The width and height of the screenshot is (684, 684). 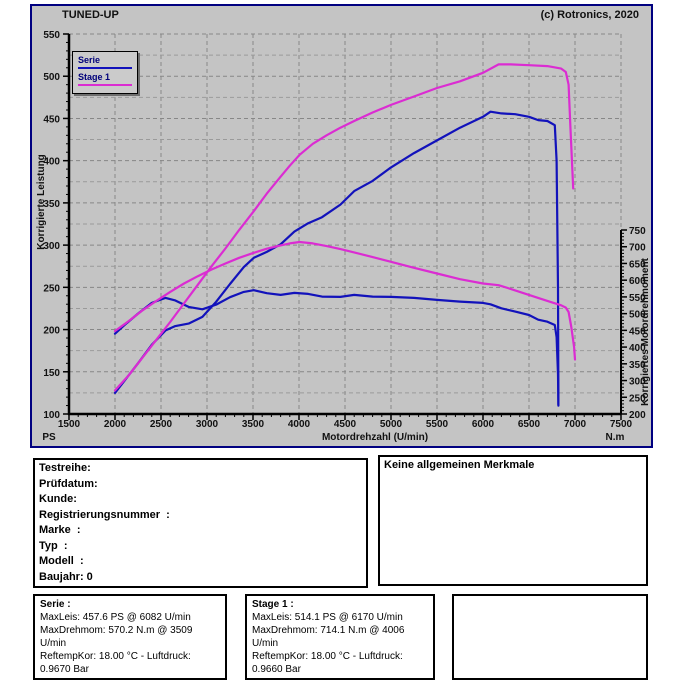 What do you see at coordinates (66, 576) in the screenshot?
I see `info-line-baujahr: Baujahr: 0` at bounding box center [66, 576].